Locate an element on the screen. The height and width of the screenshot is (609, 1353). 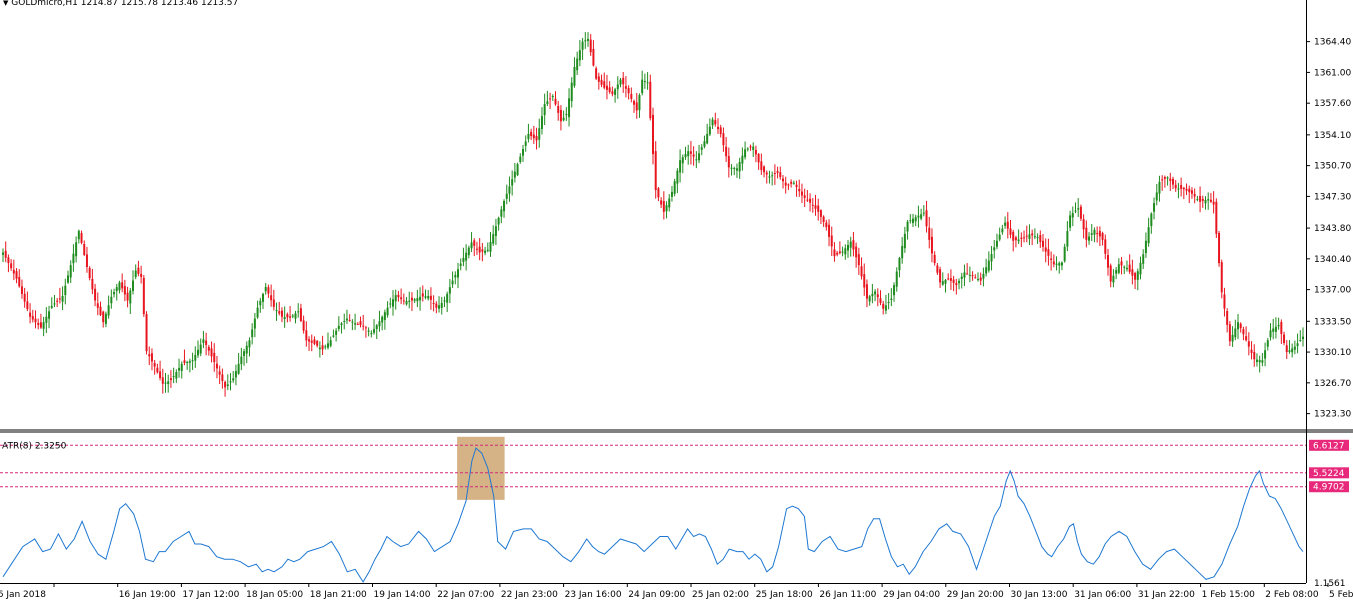
price-tick-label: 1357.60 is located at coordinates (1332, 104).